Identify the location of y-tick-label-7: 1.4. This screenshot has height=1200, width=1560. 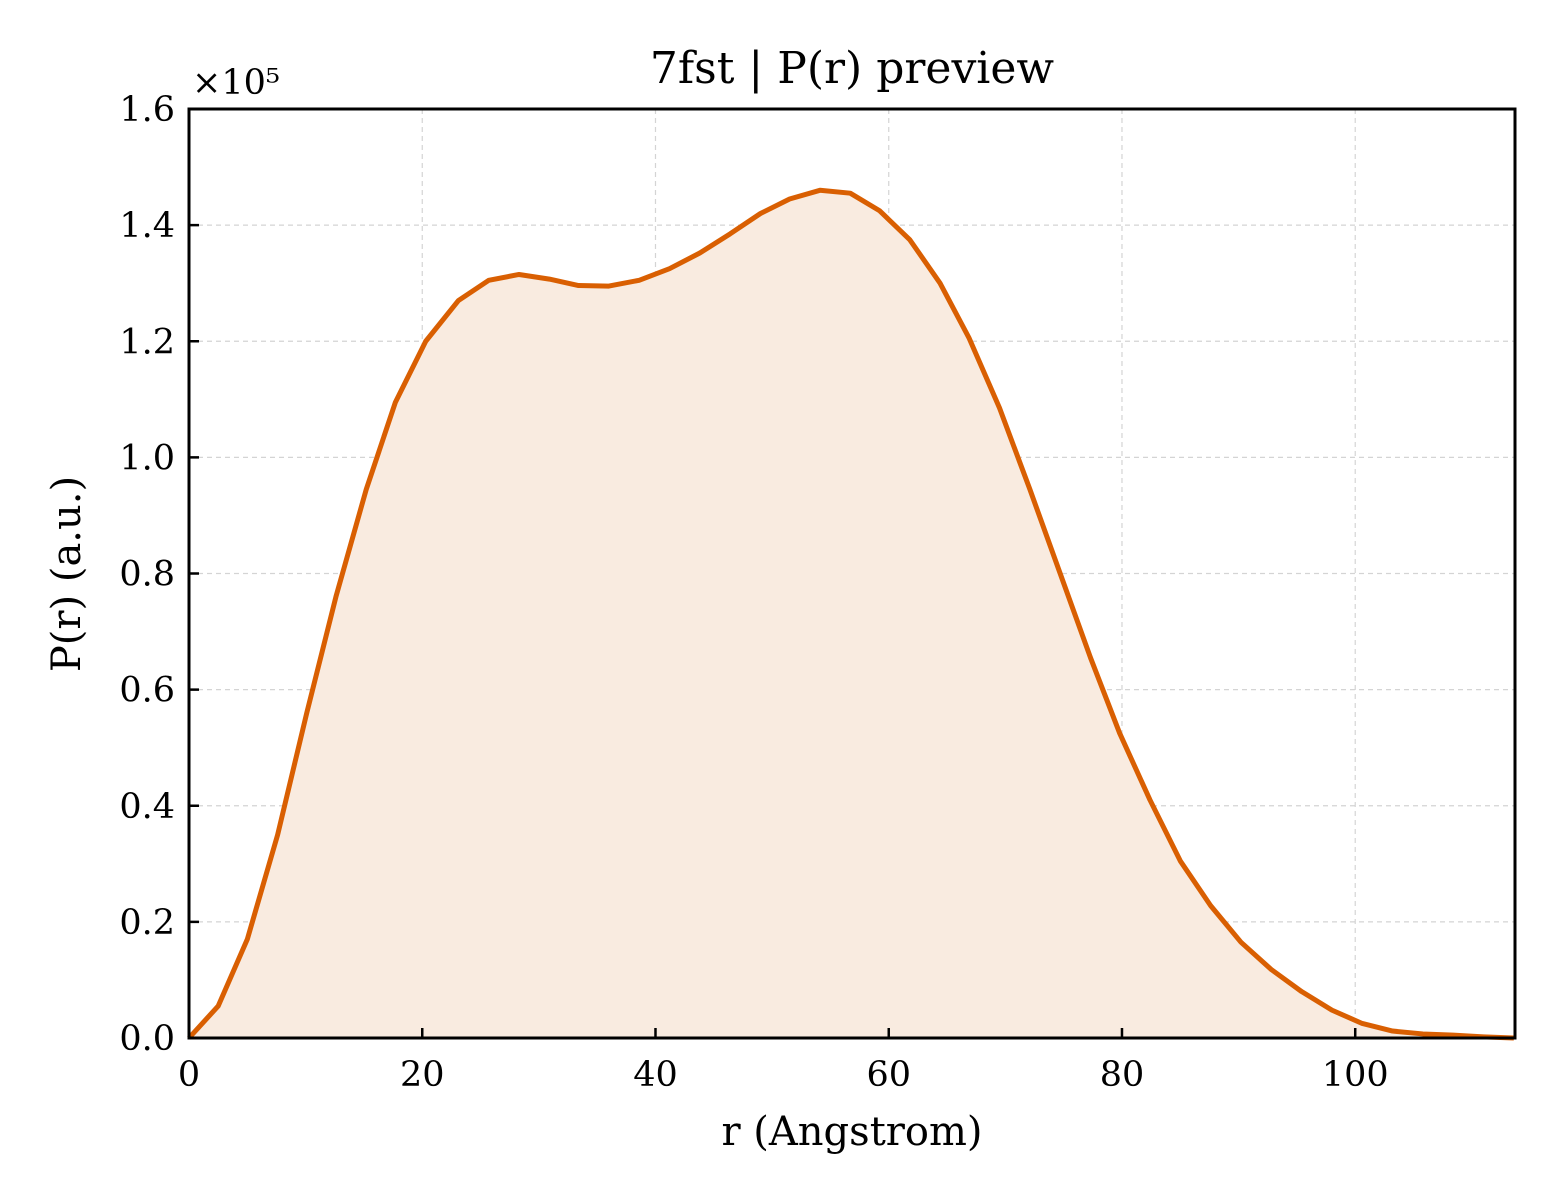
(147, 226).